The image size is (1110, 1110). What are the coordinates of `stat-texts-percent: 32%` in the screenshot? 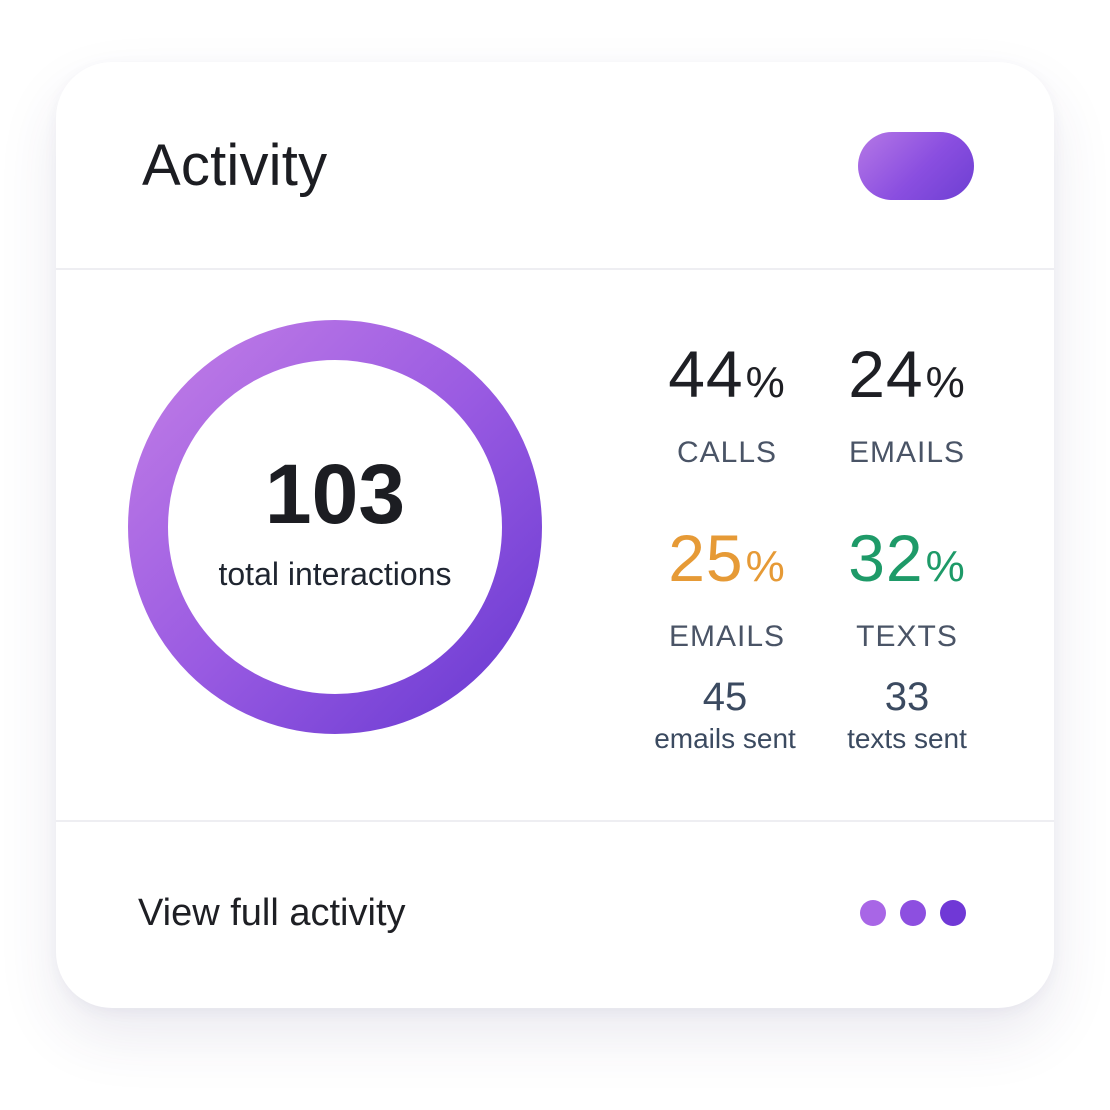 It's located at (907, 562).